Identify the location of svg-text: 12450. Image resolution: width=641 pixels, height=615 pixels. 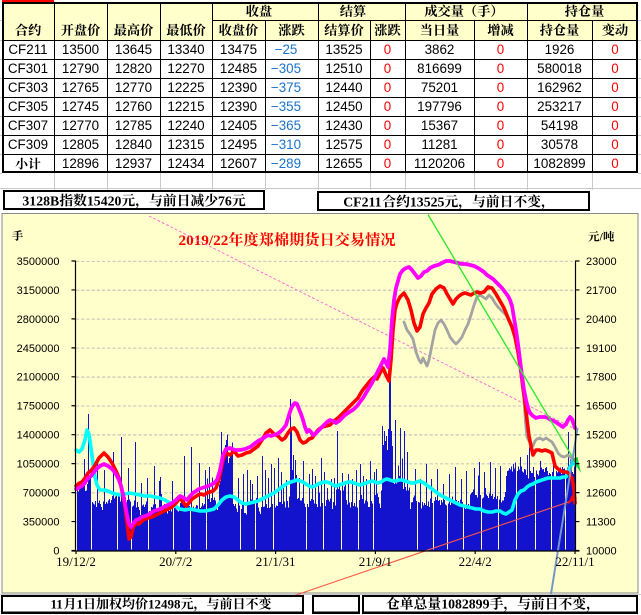
(343, 106).